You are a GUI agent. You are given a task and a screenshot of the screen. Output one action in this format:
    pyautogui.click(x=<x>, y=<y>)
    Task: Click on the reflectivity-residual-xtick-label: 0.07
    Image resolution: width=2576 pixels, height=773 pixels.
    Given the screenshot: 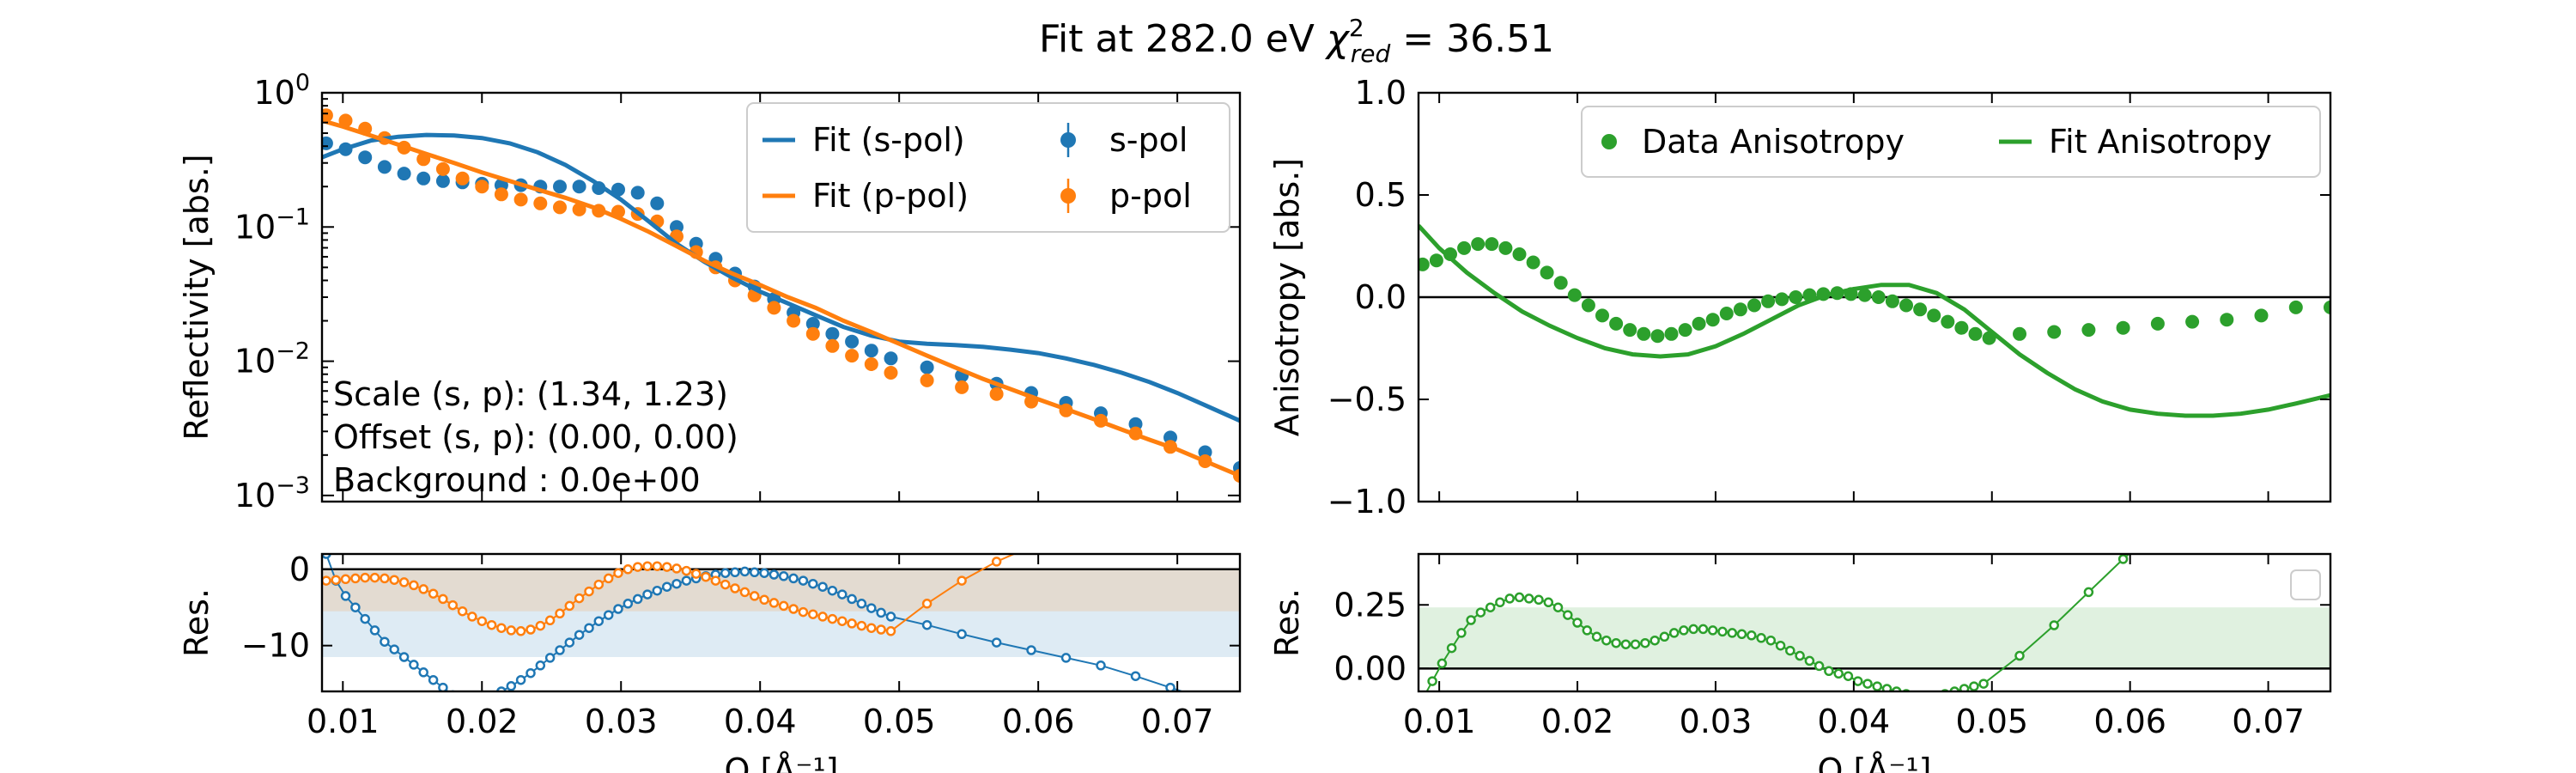 What is the action you would take?
    pyautogui.click(x=1177, y=721)
    